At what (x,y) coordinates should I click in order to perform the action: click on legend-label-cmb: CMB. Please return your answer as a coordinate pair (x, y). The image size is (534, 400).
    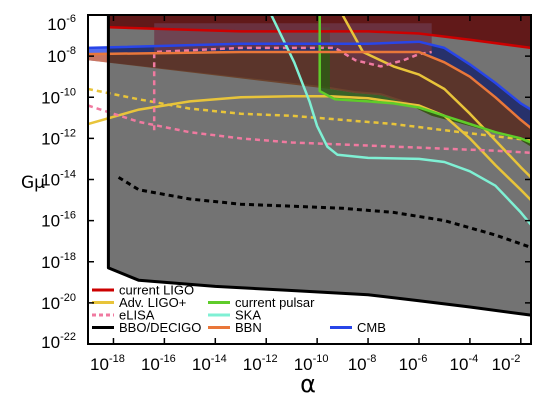
    Looking at the image, I should click on (371, 327).